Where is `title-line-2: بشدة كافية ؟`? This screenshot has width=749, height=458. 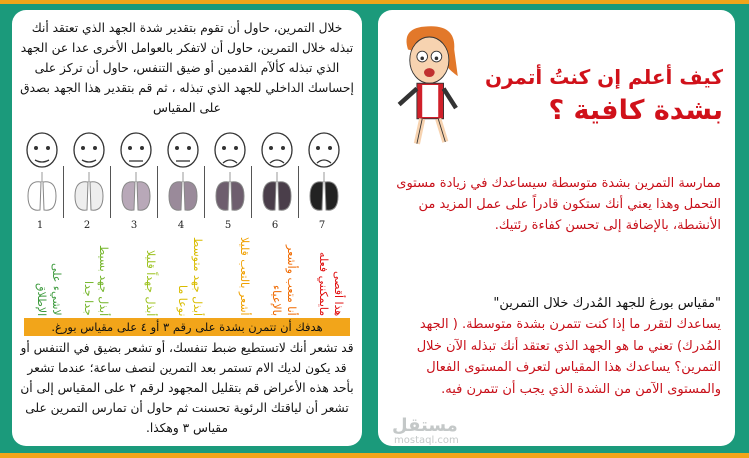 title-line-2: بشدة كافية ؟ is located at coordinates (635, 110).